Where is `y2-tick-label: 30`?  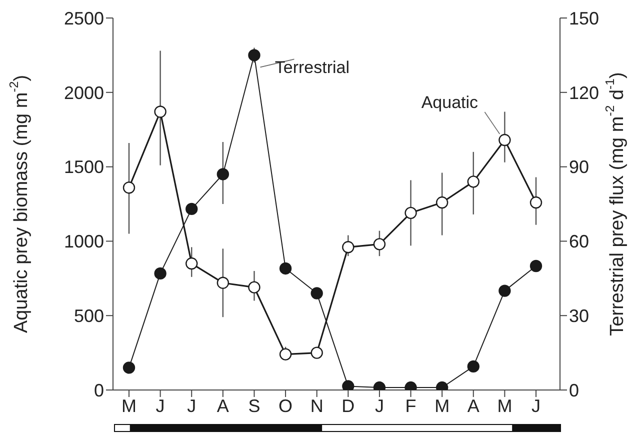
y2-tick-label: 30 is located at coordinates (579, 316).